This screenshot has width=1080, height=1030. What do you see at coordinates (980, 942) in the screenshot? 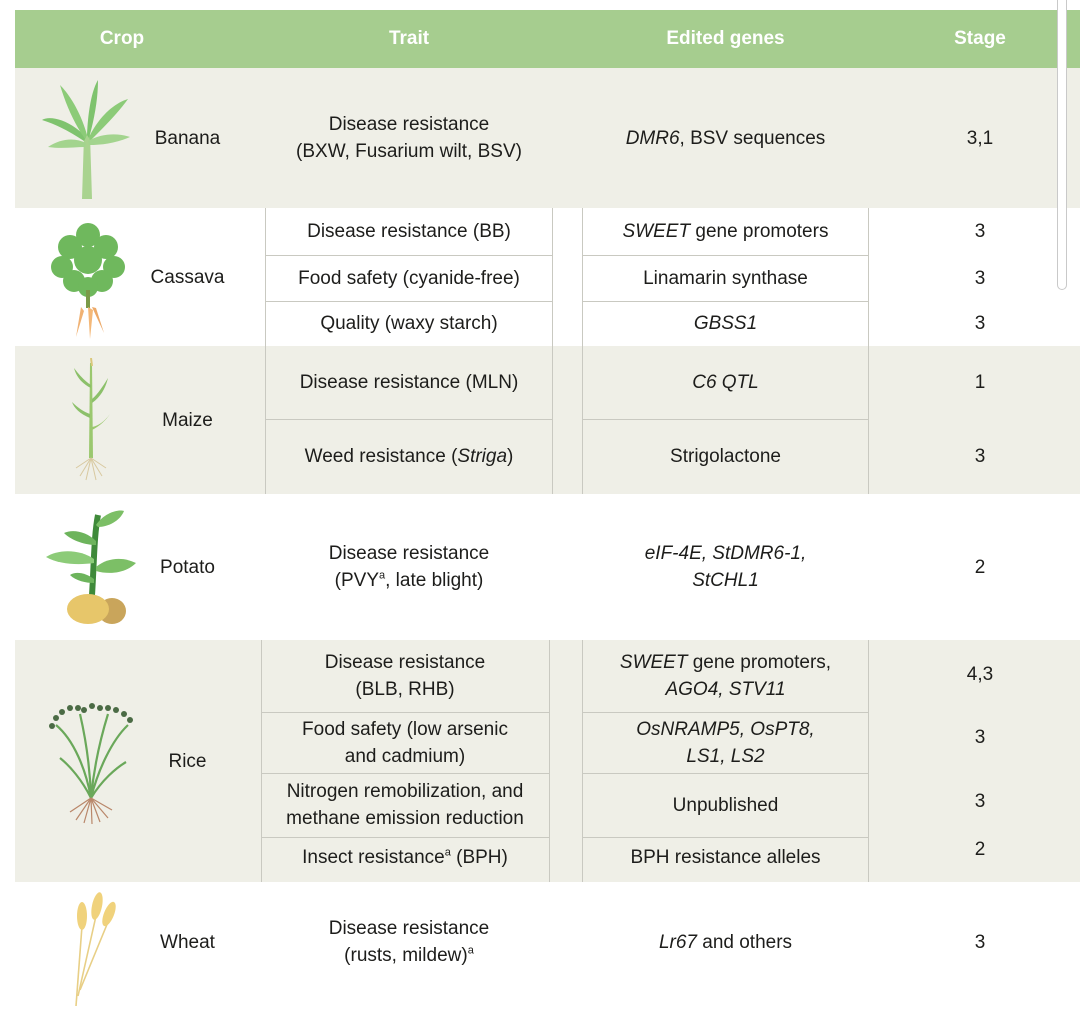
I see `stage-wheat: 3` at bounding box center [980, 942].